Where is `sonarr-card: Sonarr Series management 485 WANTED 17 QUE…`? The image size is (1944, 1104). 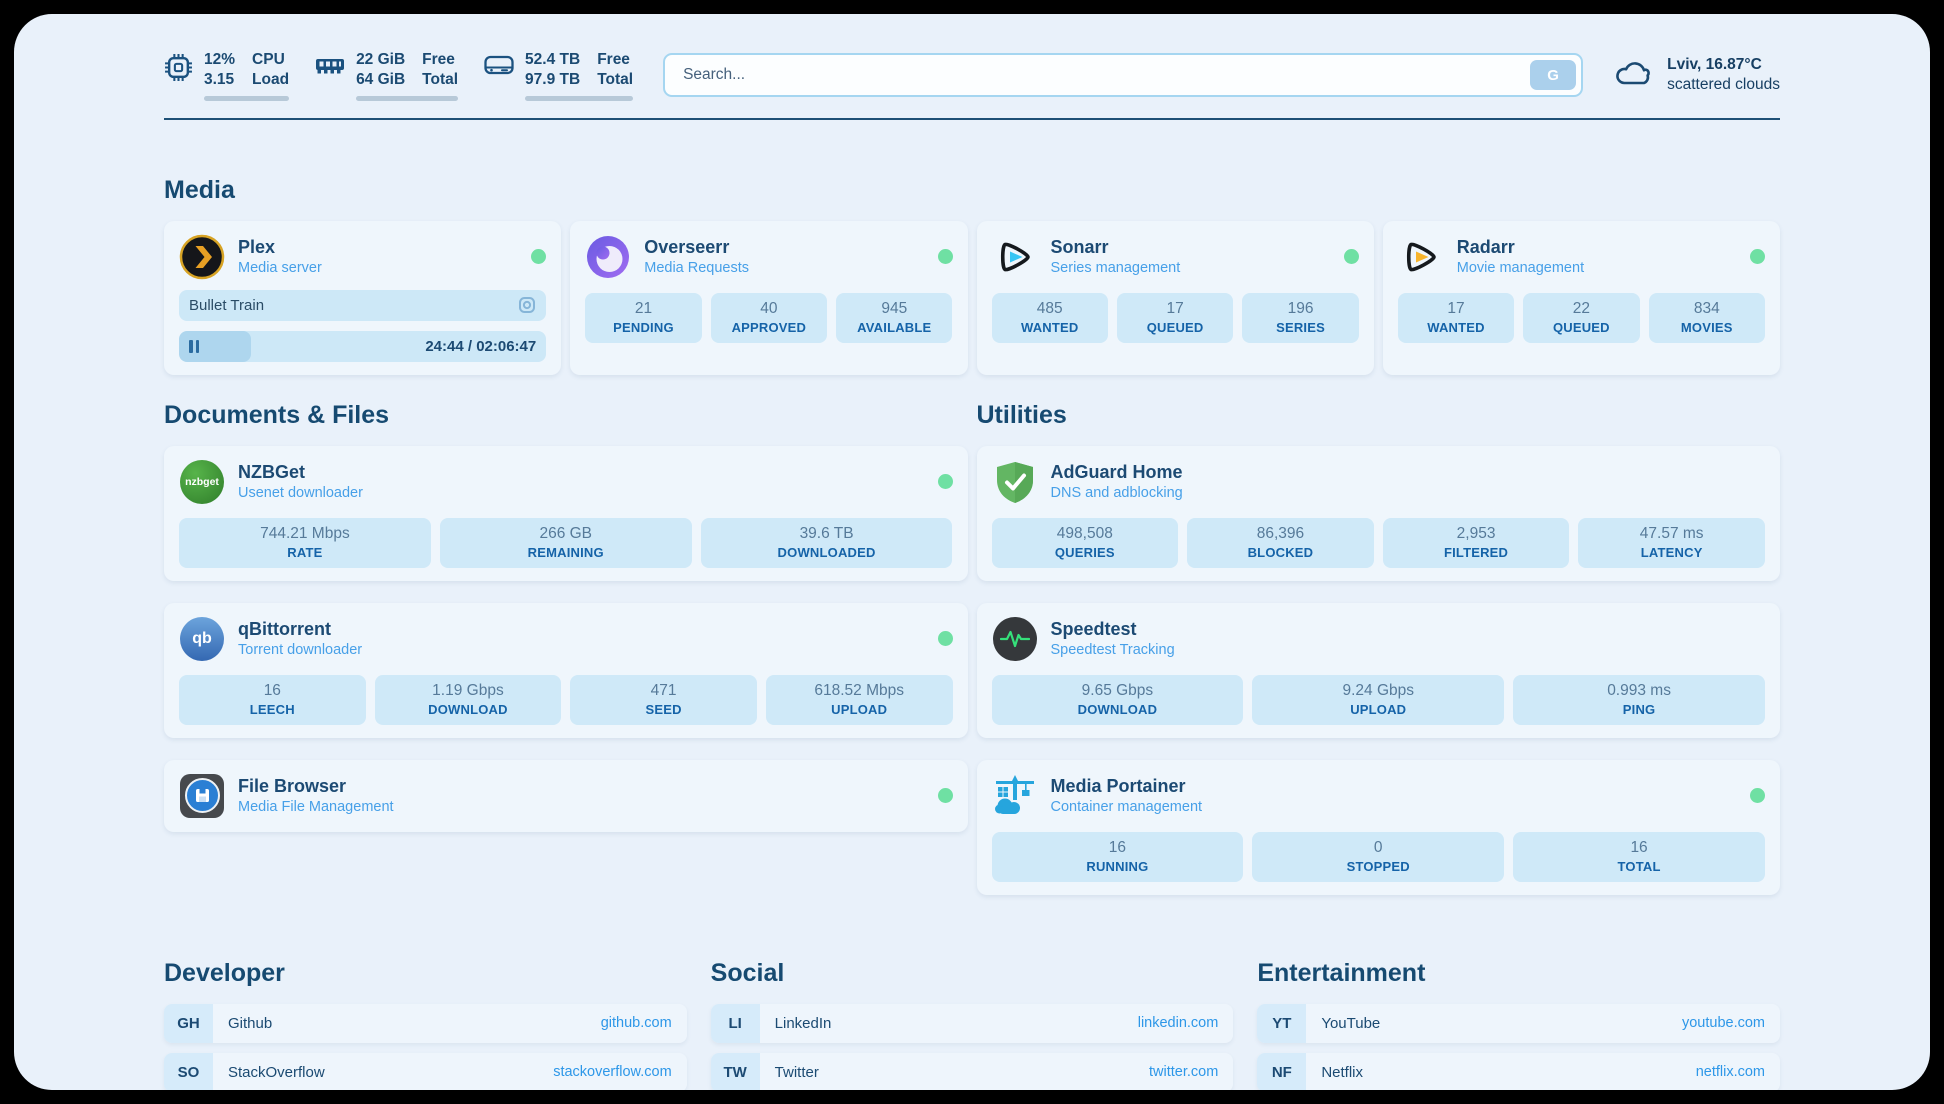 sonarr-card: Sonarr Series management 485 WANTED 17 QUE… is located at coordinates (1175, 297).